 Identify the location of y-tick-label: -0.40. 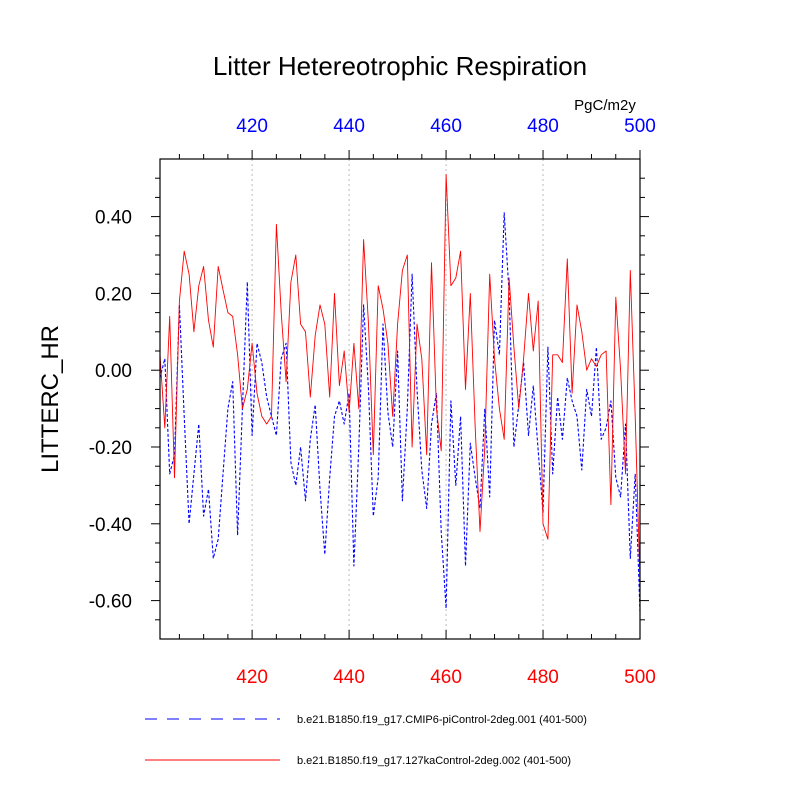
(110, 525).